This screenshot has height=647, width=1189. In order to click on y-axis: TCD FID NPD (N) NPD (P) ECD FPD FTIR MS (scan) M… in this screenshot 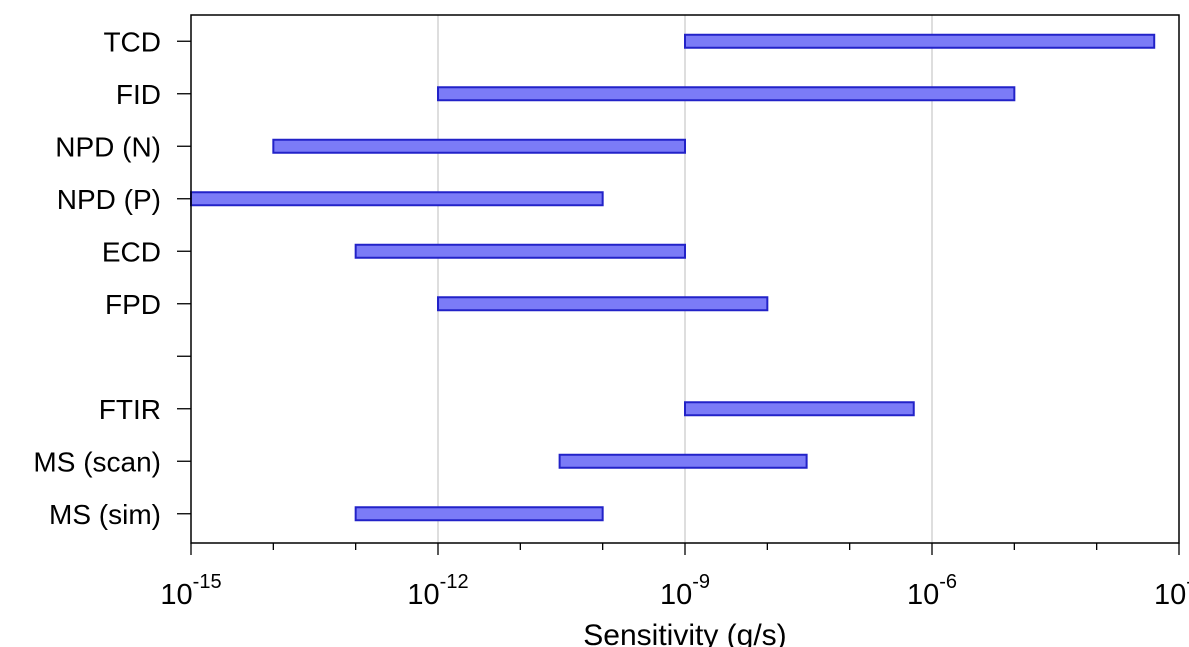, I will do `click(112, 278)`.